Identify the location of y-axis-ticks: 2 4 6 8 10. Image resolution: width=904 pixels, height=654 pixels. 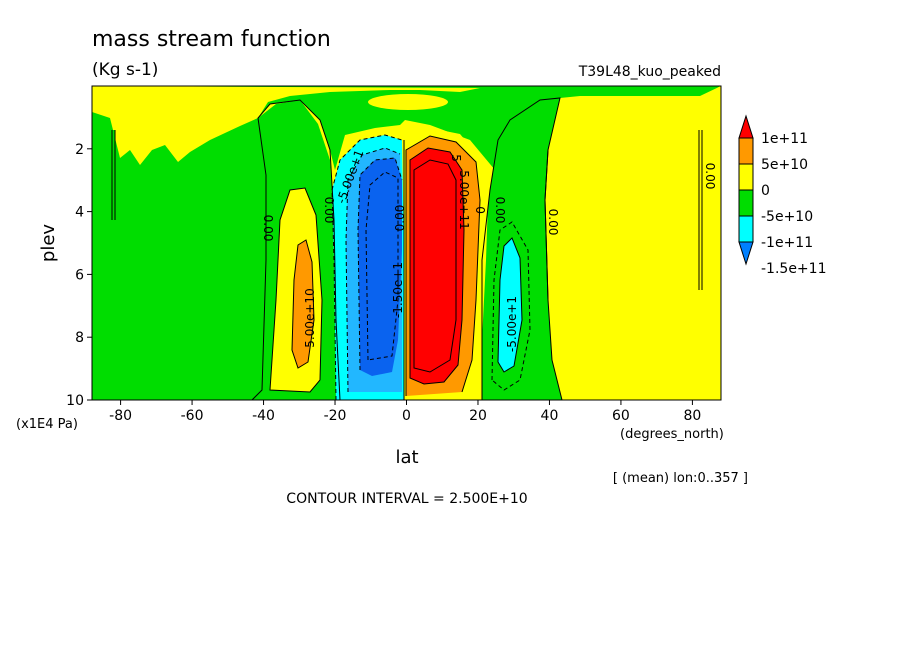
(79, 275).